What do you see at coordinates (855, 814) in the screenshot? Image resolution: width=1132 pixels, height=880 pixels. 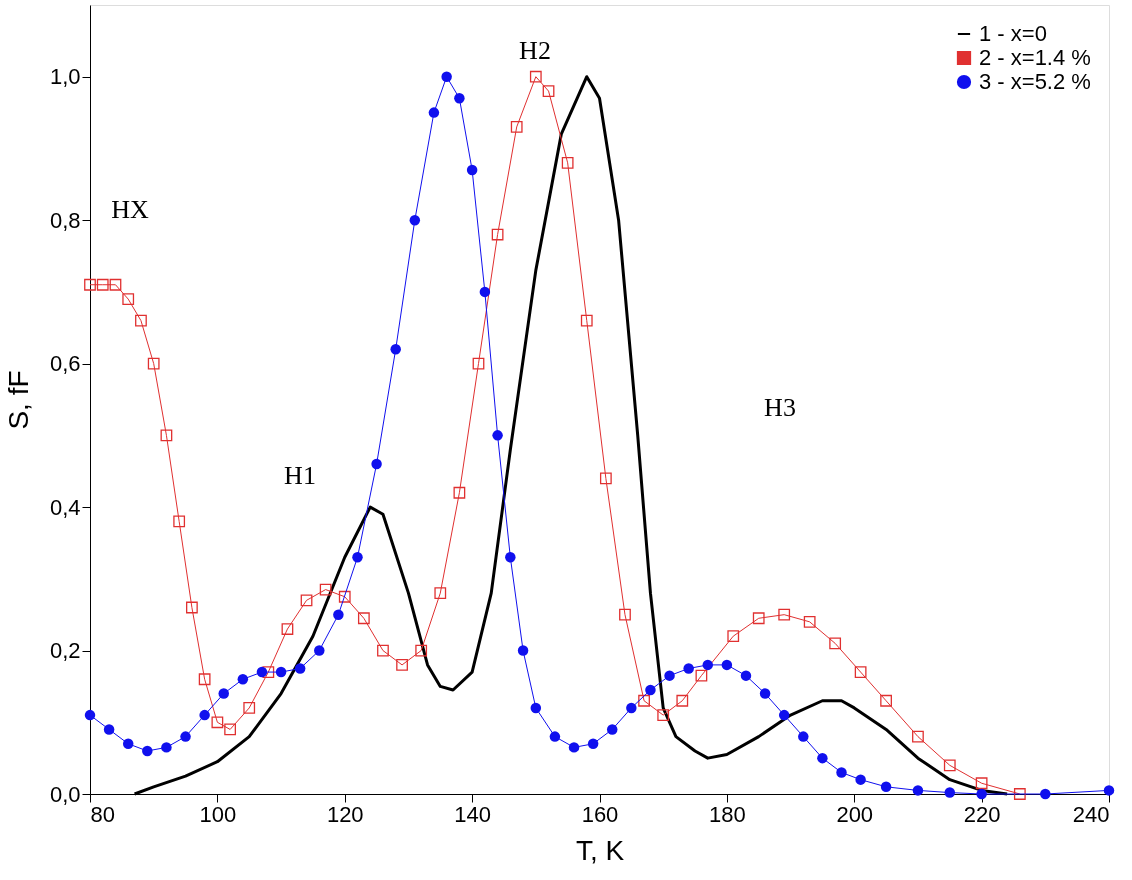 I see `x-tick-label: 200` at bounding box center [855, 814].